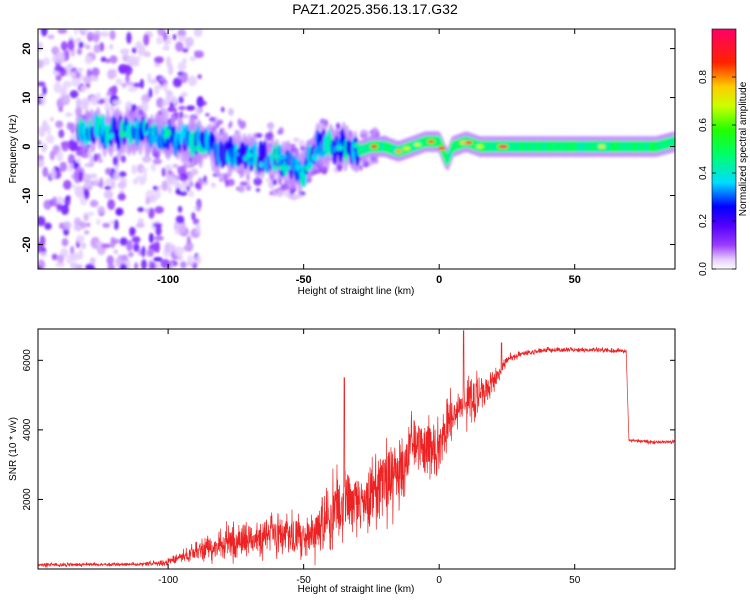 The width and height of the screenshot is (750, 600). Describe the element at coordinates (27, 97) in the screenshot. I see `y-tick-label: 10` at that location.